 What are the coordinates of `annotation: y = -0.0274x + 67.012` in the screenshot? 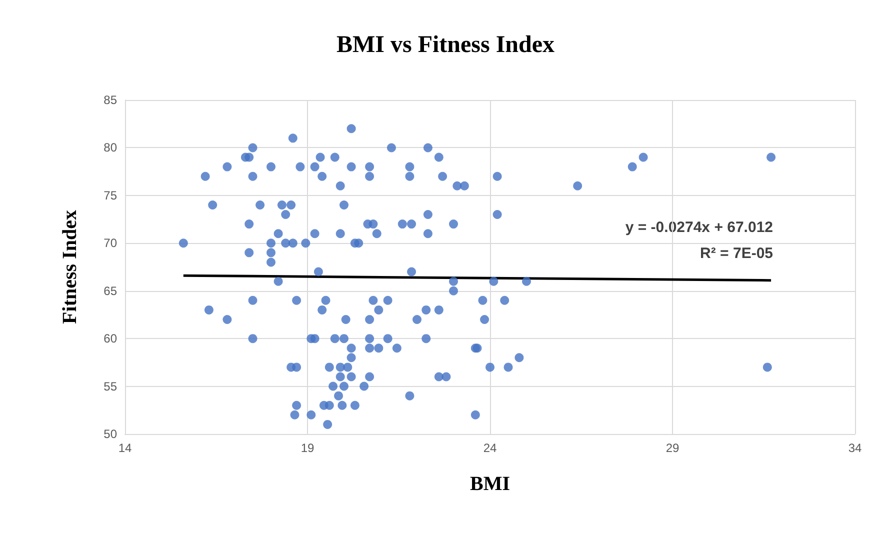 It's located at (699, 227).